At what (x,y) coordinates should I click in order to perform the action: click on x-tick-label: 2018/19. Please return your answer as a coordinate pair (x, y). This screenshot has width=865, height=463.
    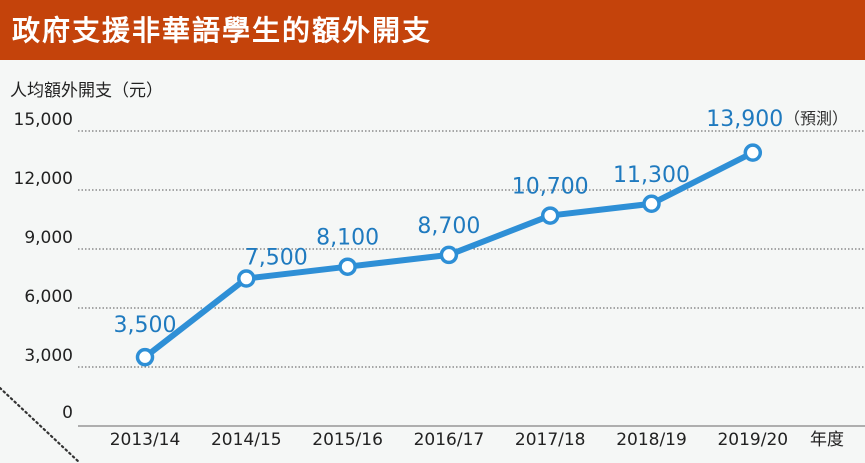
    Looking at the image, I should click on (651, 440).